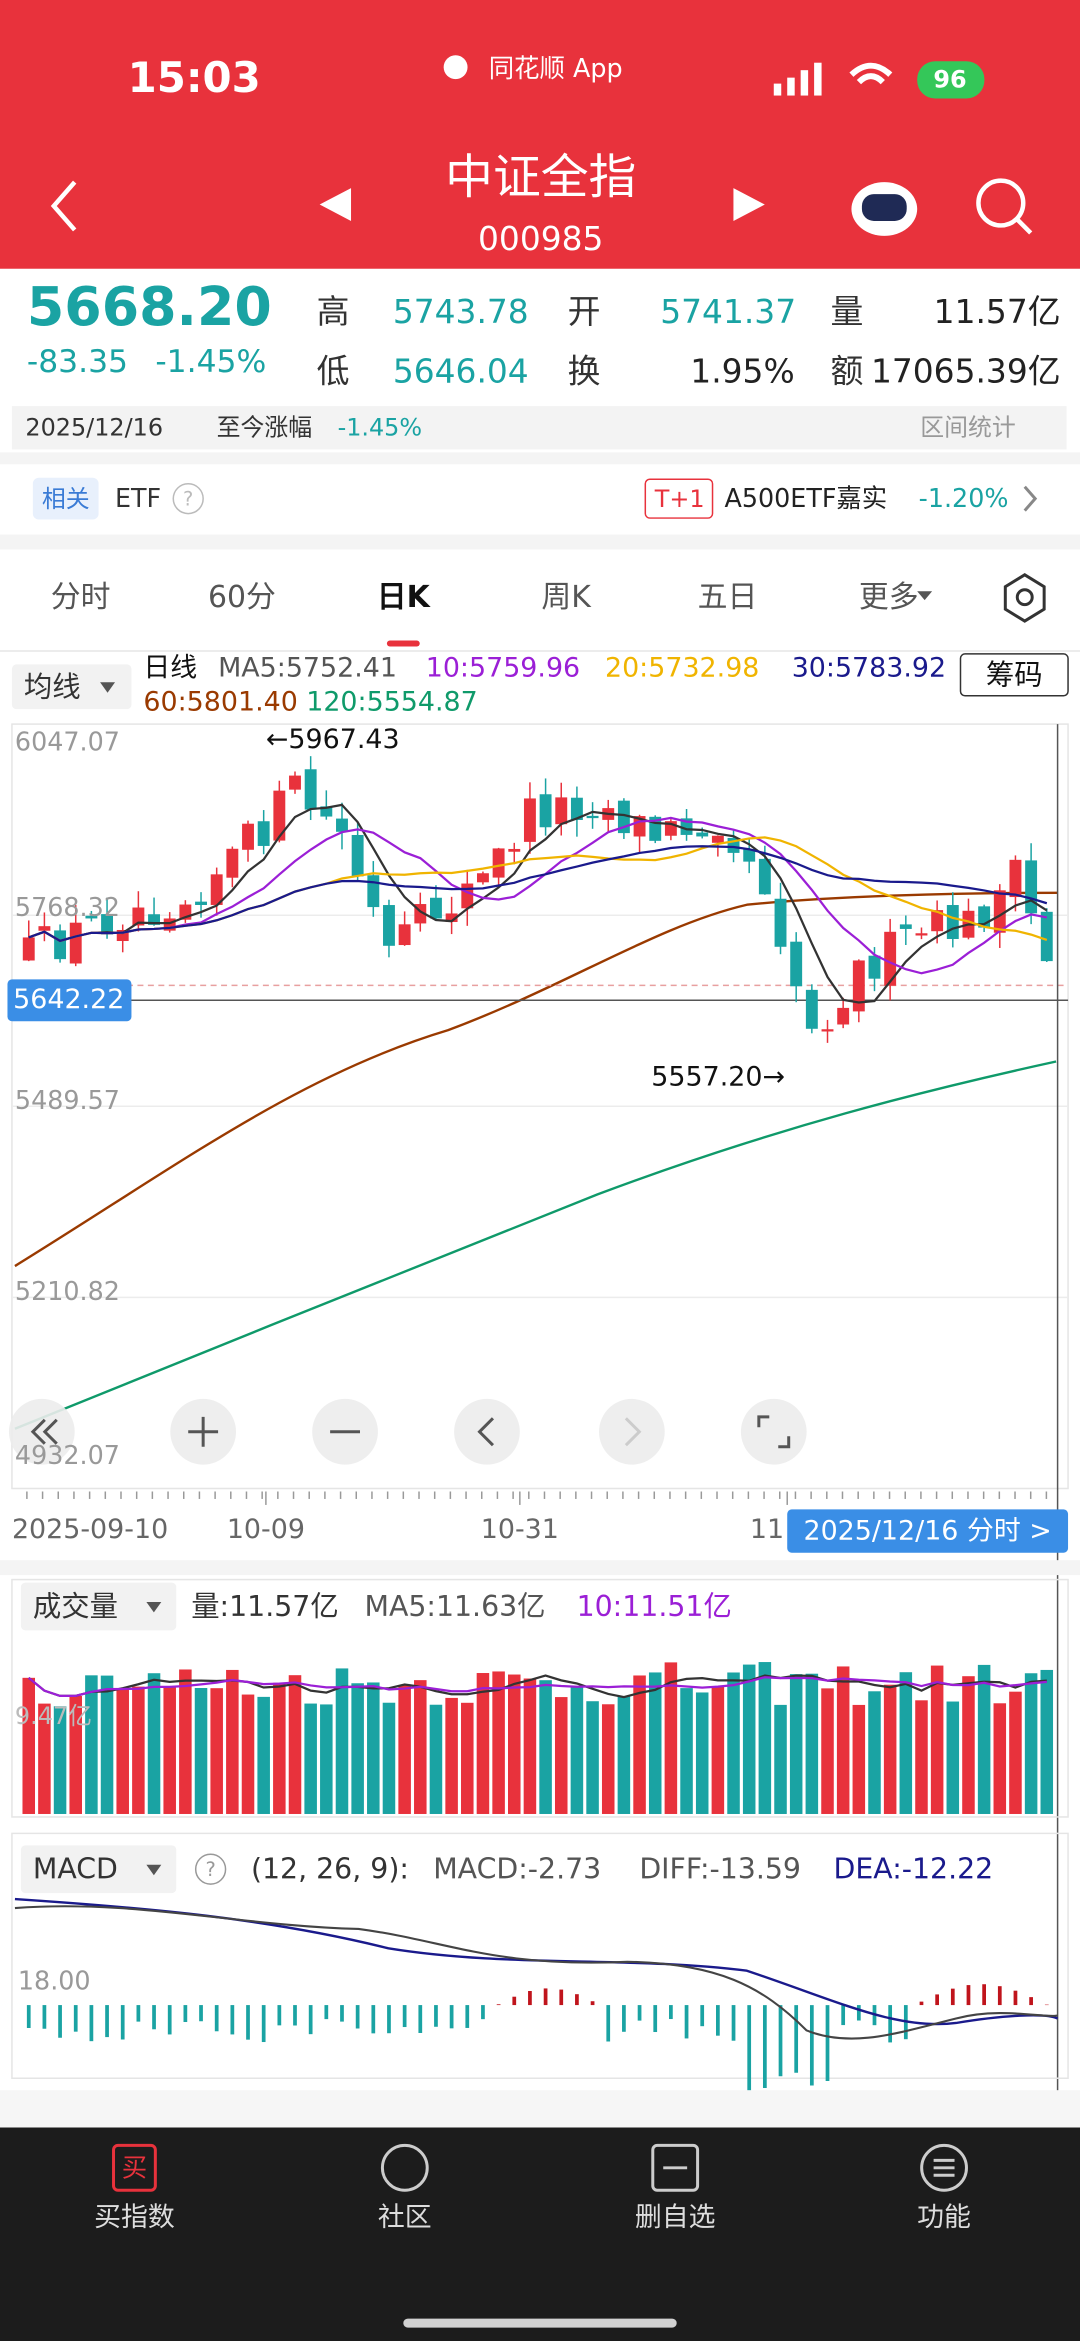  Describe the element at coordinates (556, 68) in the screenshot. I see `app-name: 同花顺 App` at that location.